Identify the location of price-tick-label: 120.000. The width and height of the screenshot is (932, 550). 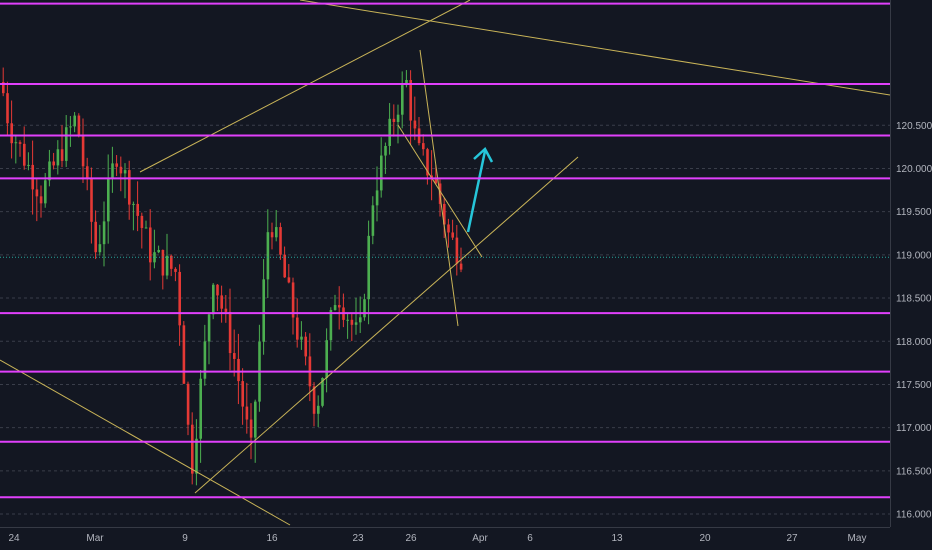
(914, 169).